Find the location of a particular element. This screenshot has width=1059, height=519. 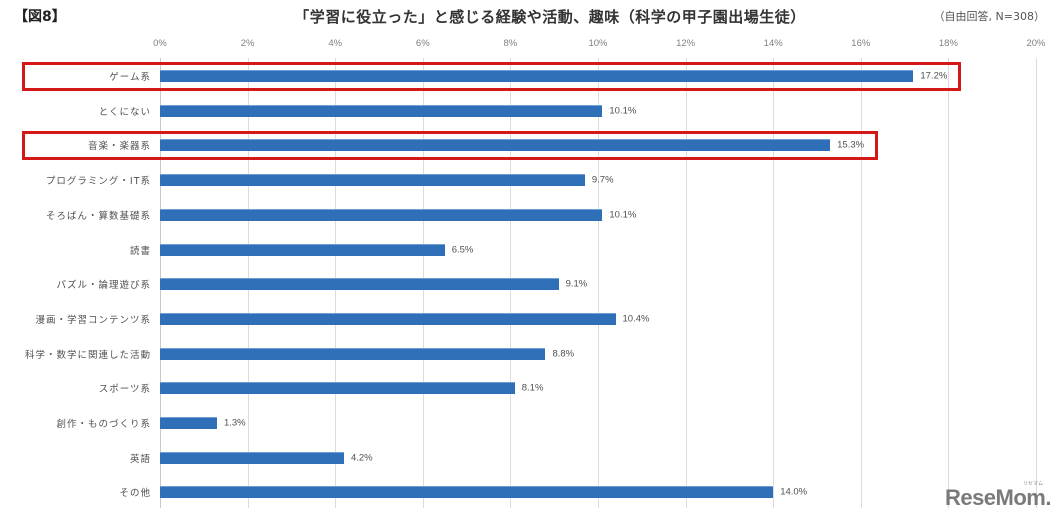

category-label: その他 is located at coordinates (135, 494).